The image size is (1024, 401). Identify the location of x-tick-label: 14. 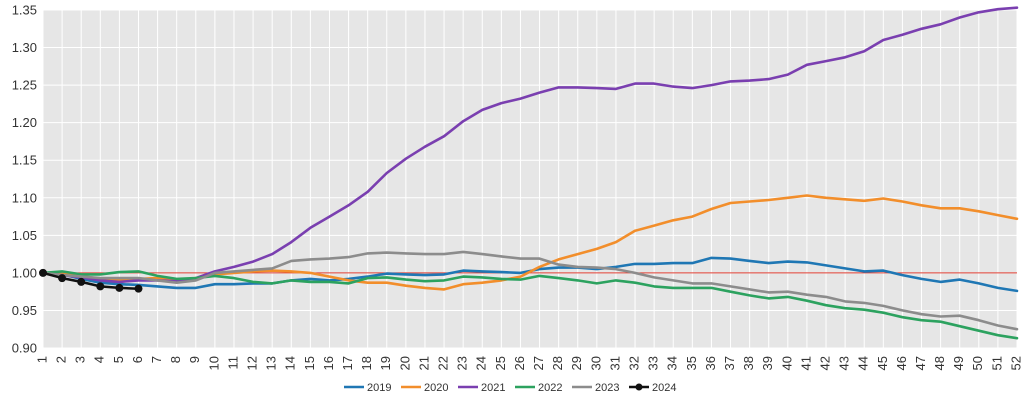
(290, 363).